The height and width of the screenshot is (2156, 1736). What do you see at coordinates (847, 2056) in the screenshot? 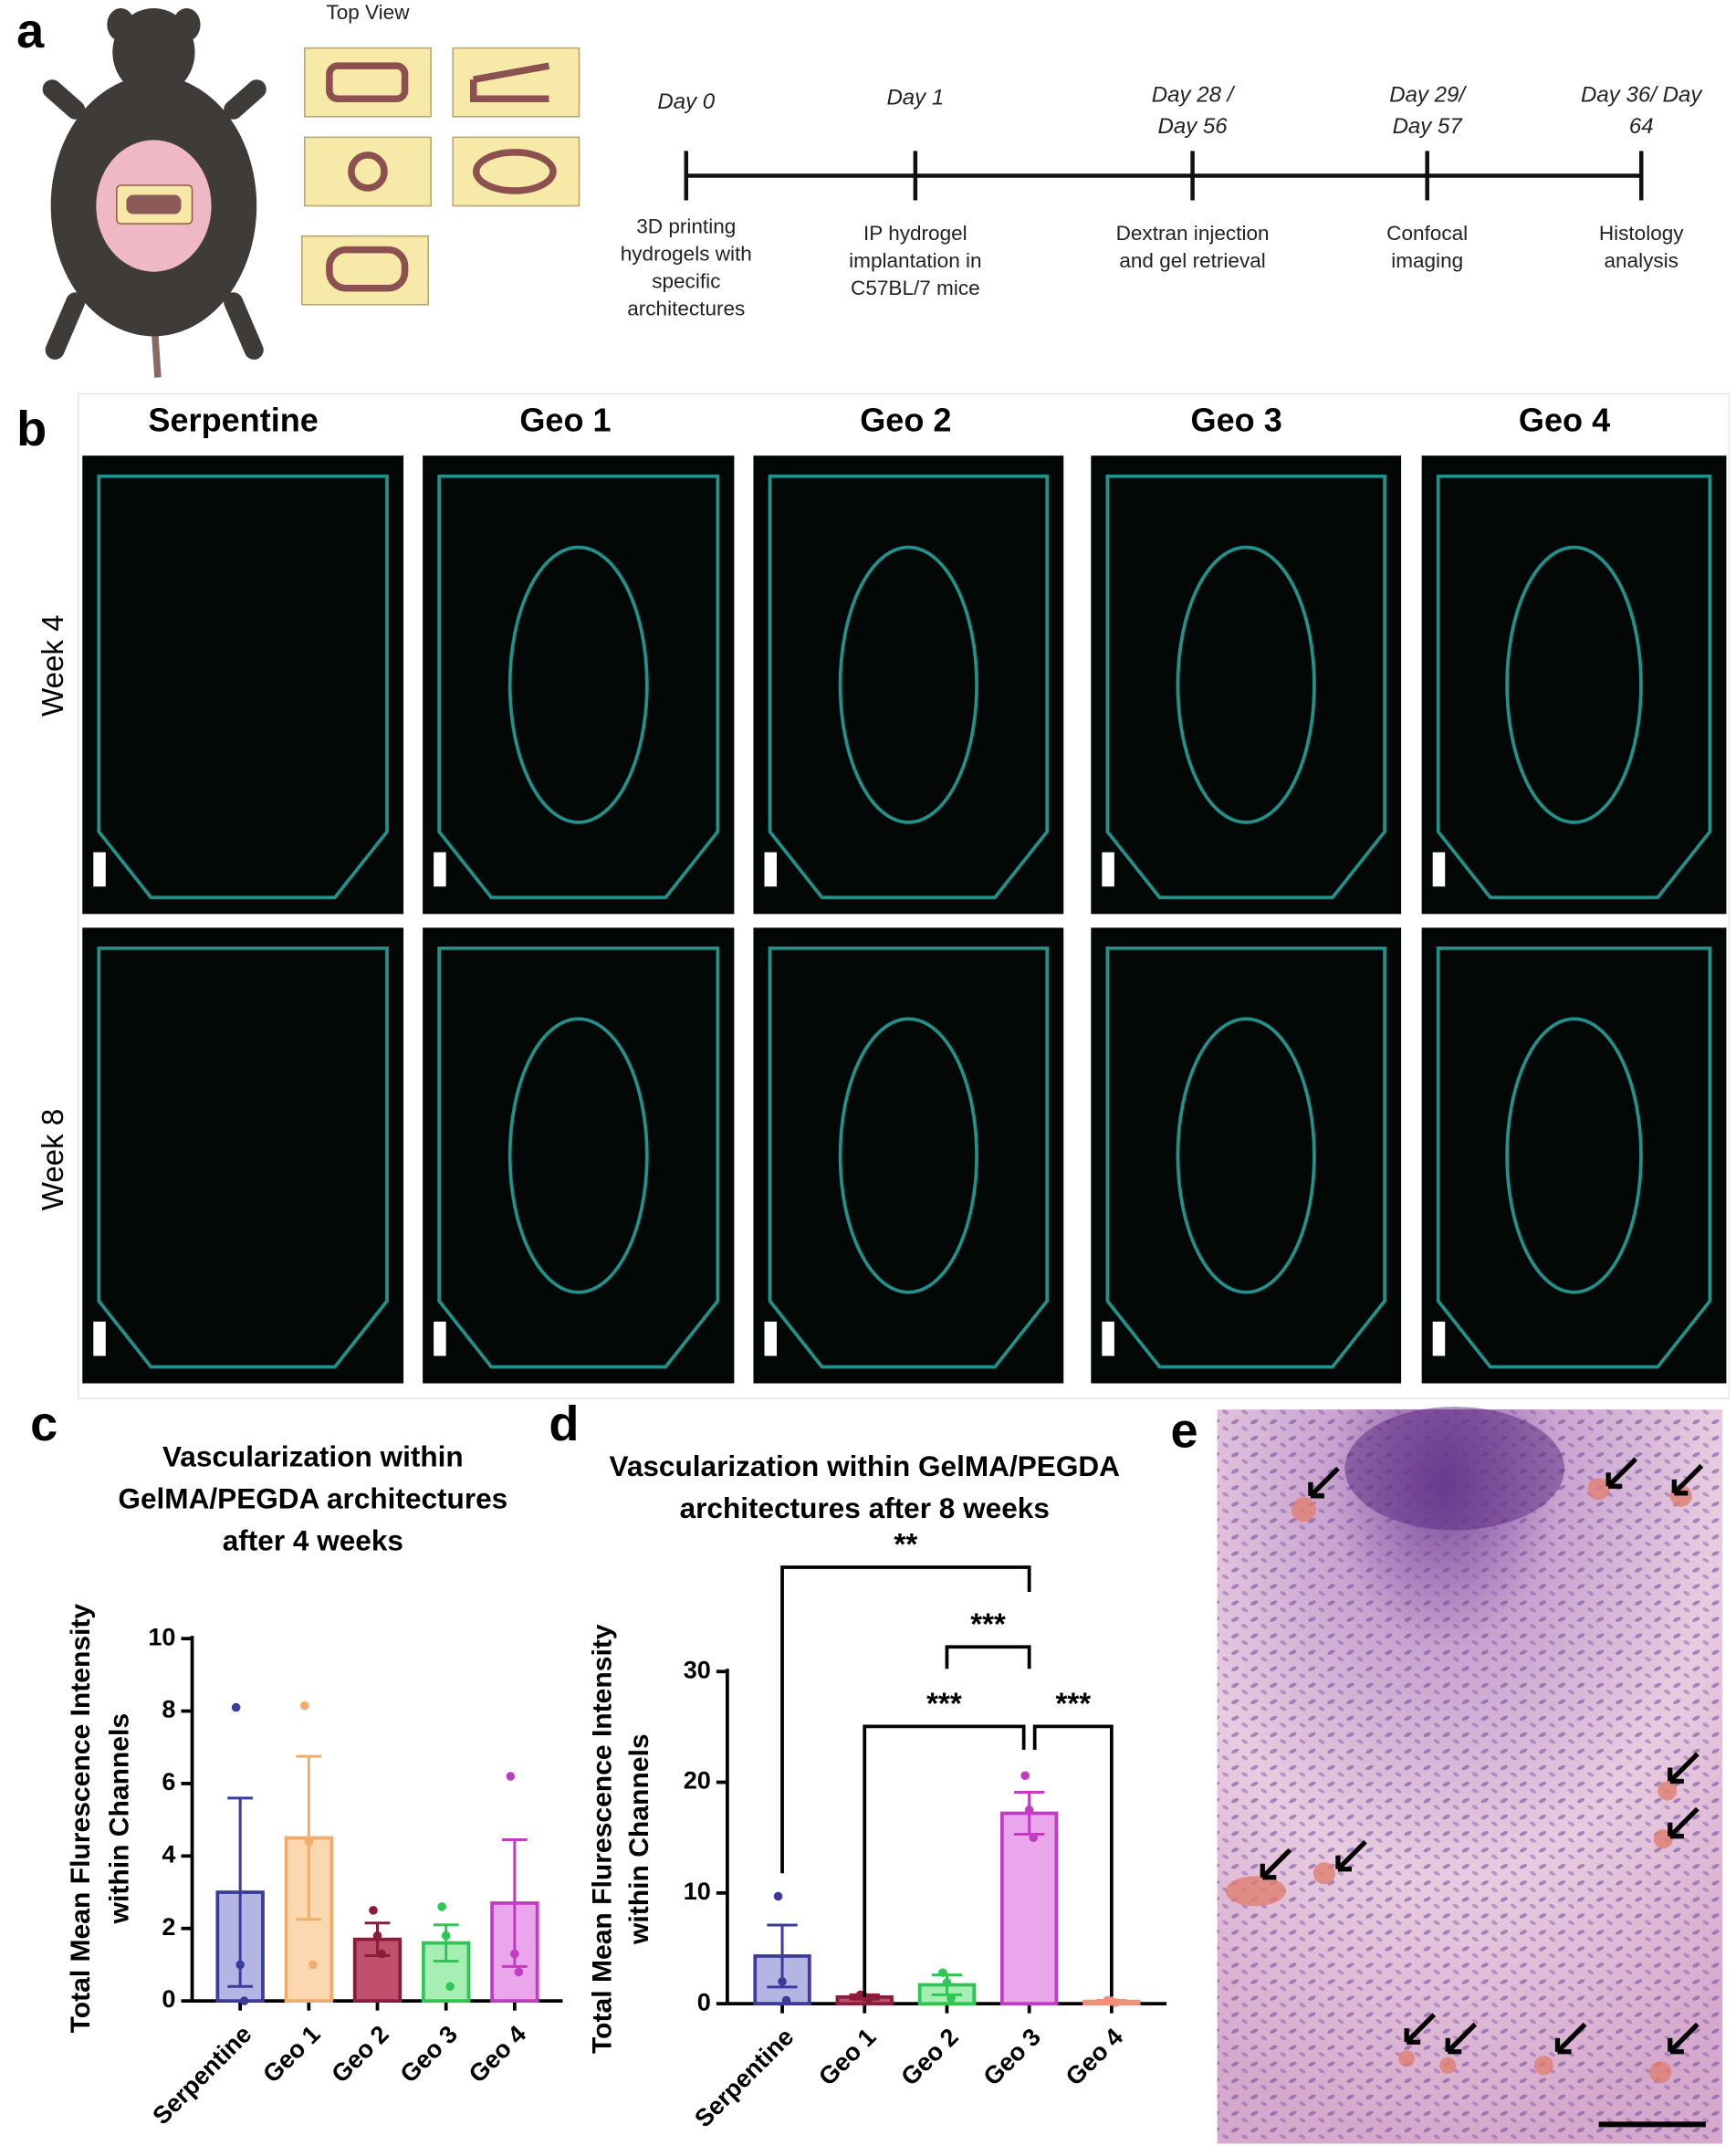
I see `x-tick-label: Geo 1` at bounding box center [847, 2056].